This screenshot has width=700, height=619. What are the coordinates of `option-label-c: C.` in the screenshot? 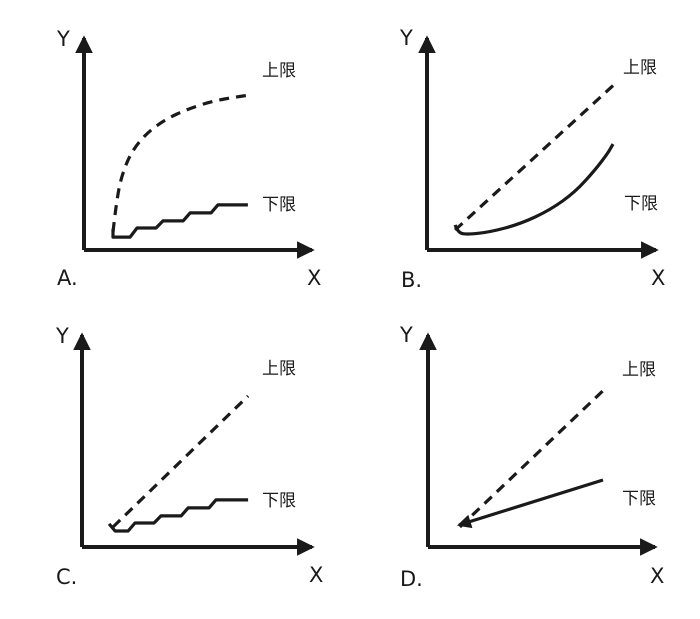 It's located at (66, 577).